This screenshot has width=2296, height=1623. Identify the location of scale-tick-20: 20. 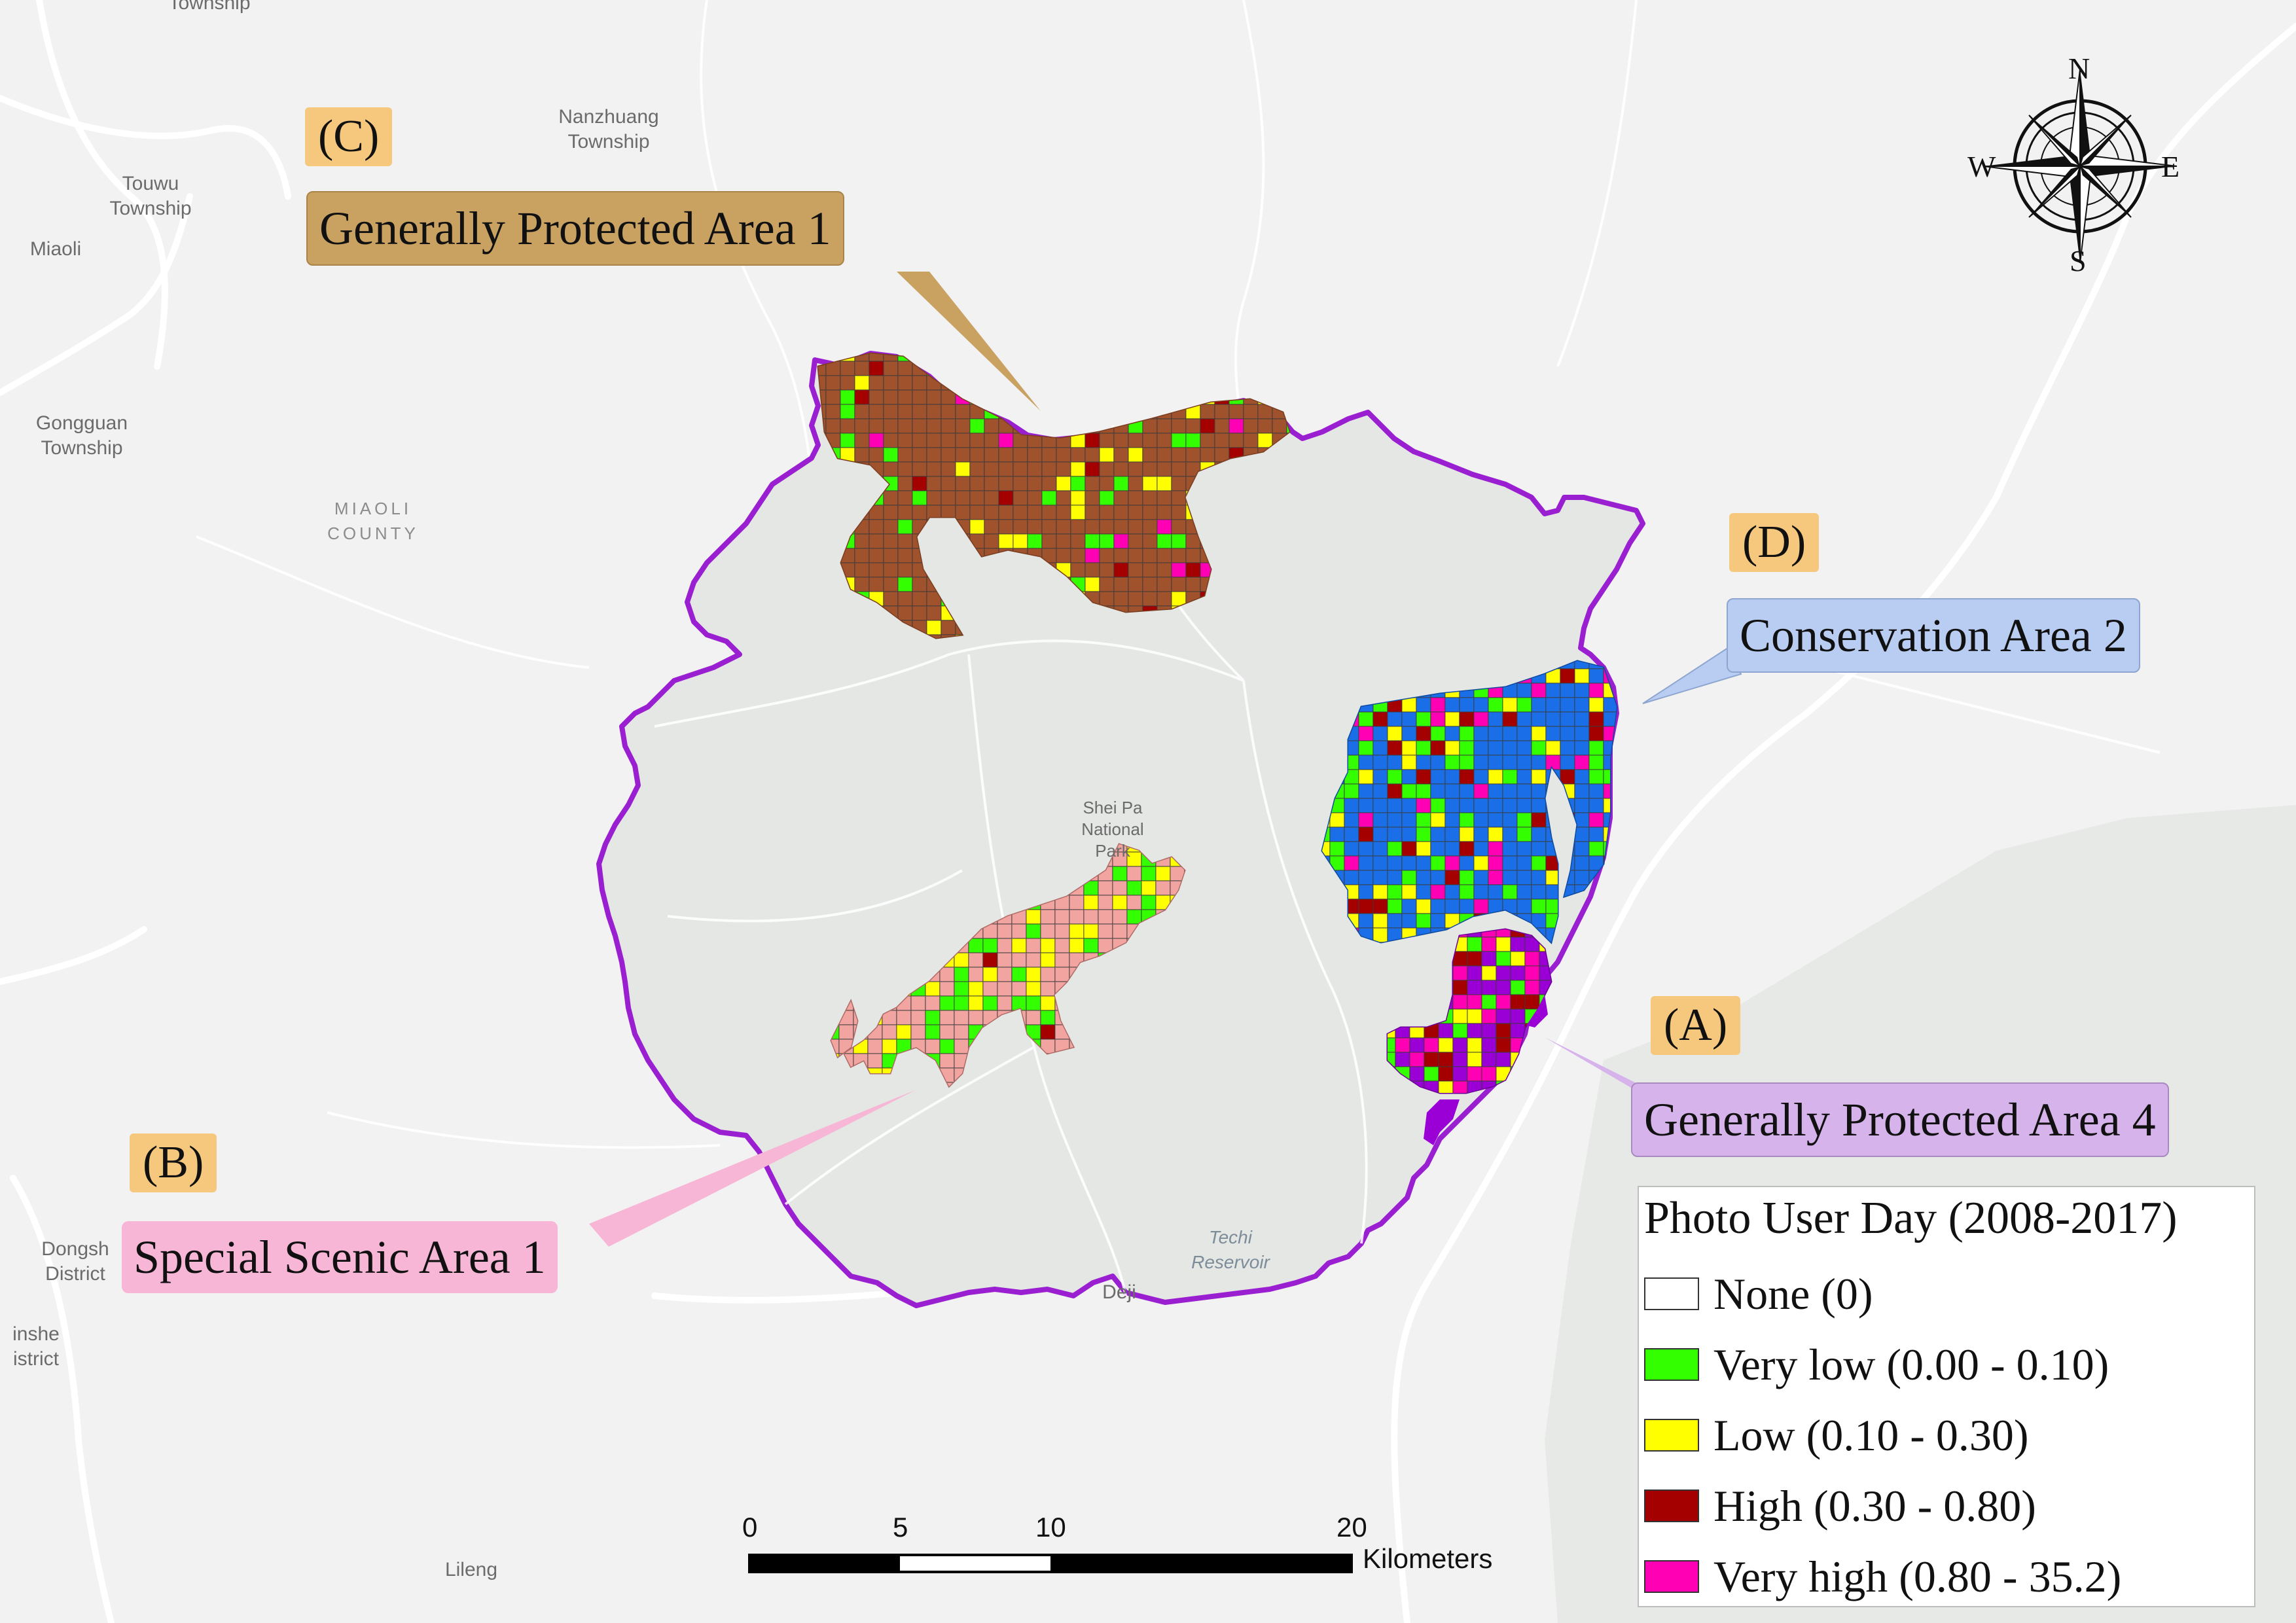
(1351, 1527).